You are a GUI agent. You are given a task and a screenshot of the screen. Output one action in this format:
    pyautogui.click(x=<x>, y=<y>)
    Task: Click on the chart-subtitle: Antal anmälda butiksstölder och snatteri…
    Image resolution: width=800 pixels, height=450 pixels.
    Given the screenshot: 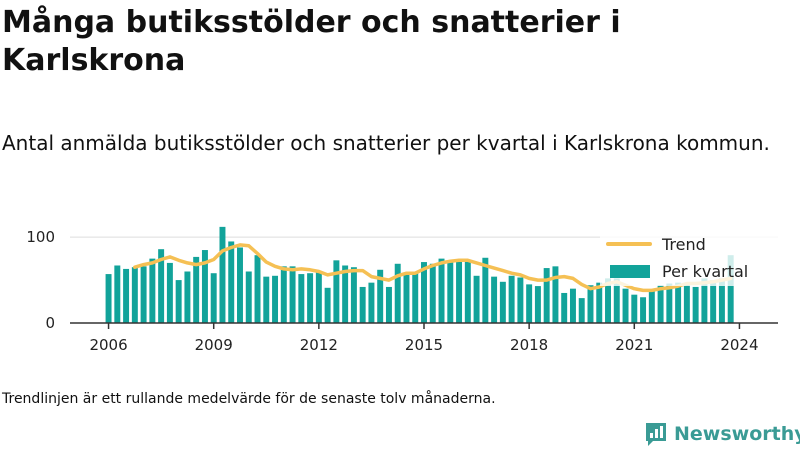 What is the action you would take?
    pyautogui.click(x=386, y=143)
    